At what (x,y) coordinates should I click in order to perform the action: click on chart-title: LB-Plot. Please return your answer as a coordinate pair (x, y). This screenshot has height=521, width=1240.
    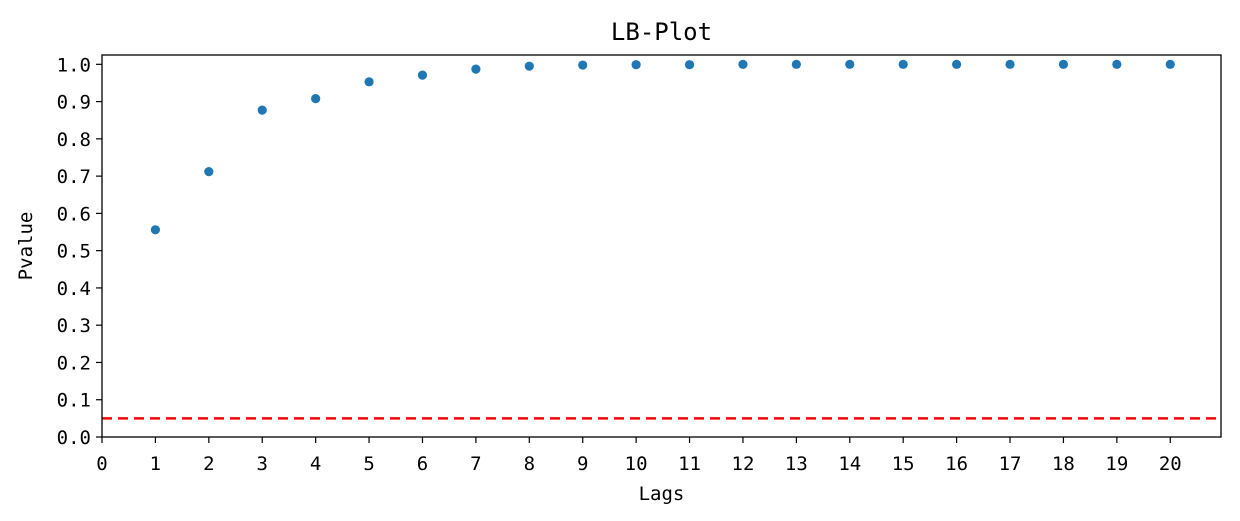
    Looking at the image, I should click on (661, 32).